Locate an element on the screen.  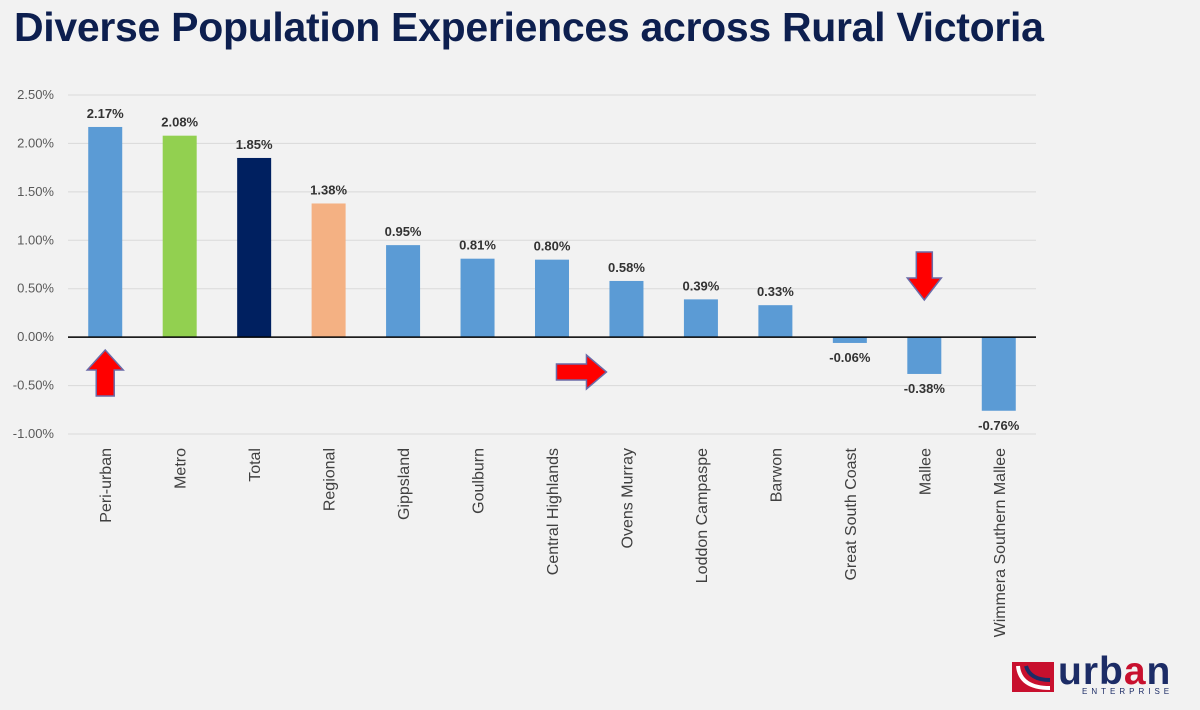
data-label: -0.38% is located at coordinates (925, 388).